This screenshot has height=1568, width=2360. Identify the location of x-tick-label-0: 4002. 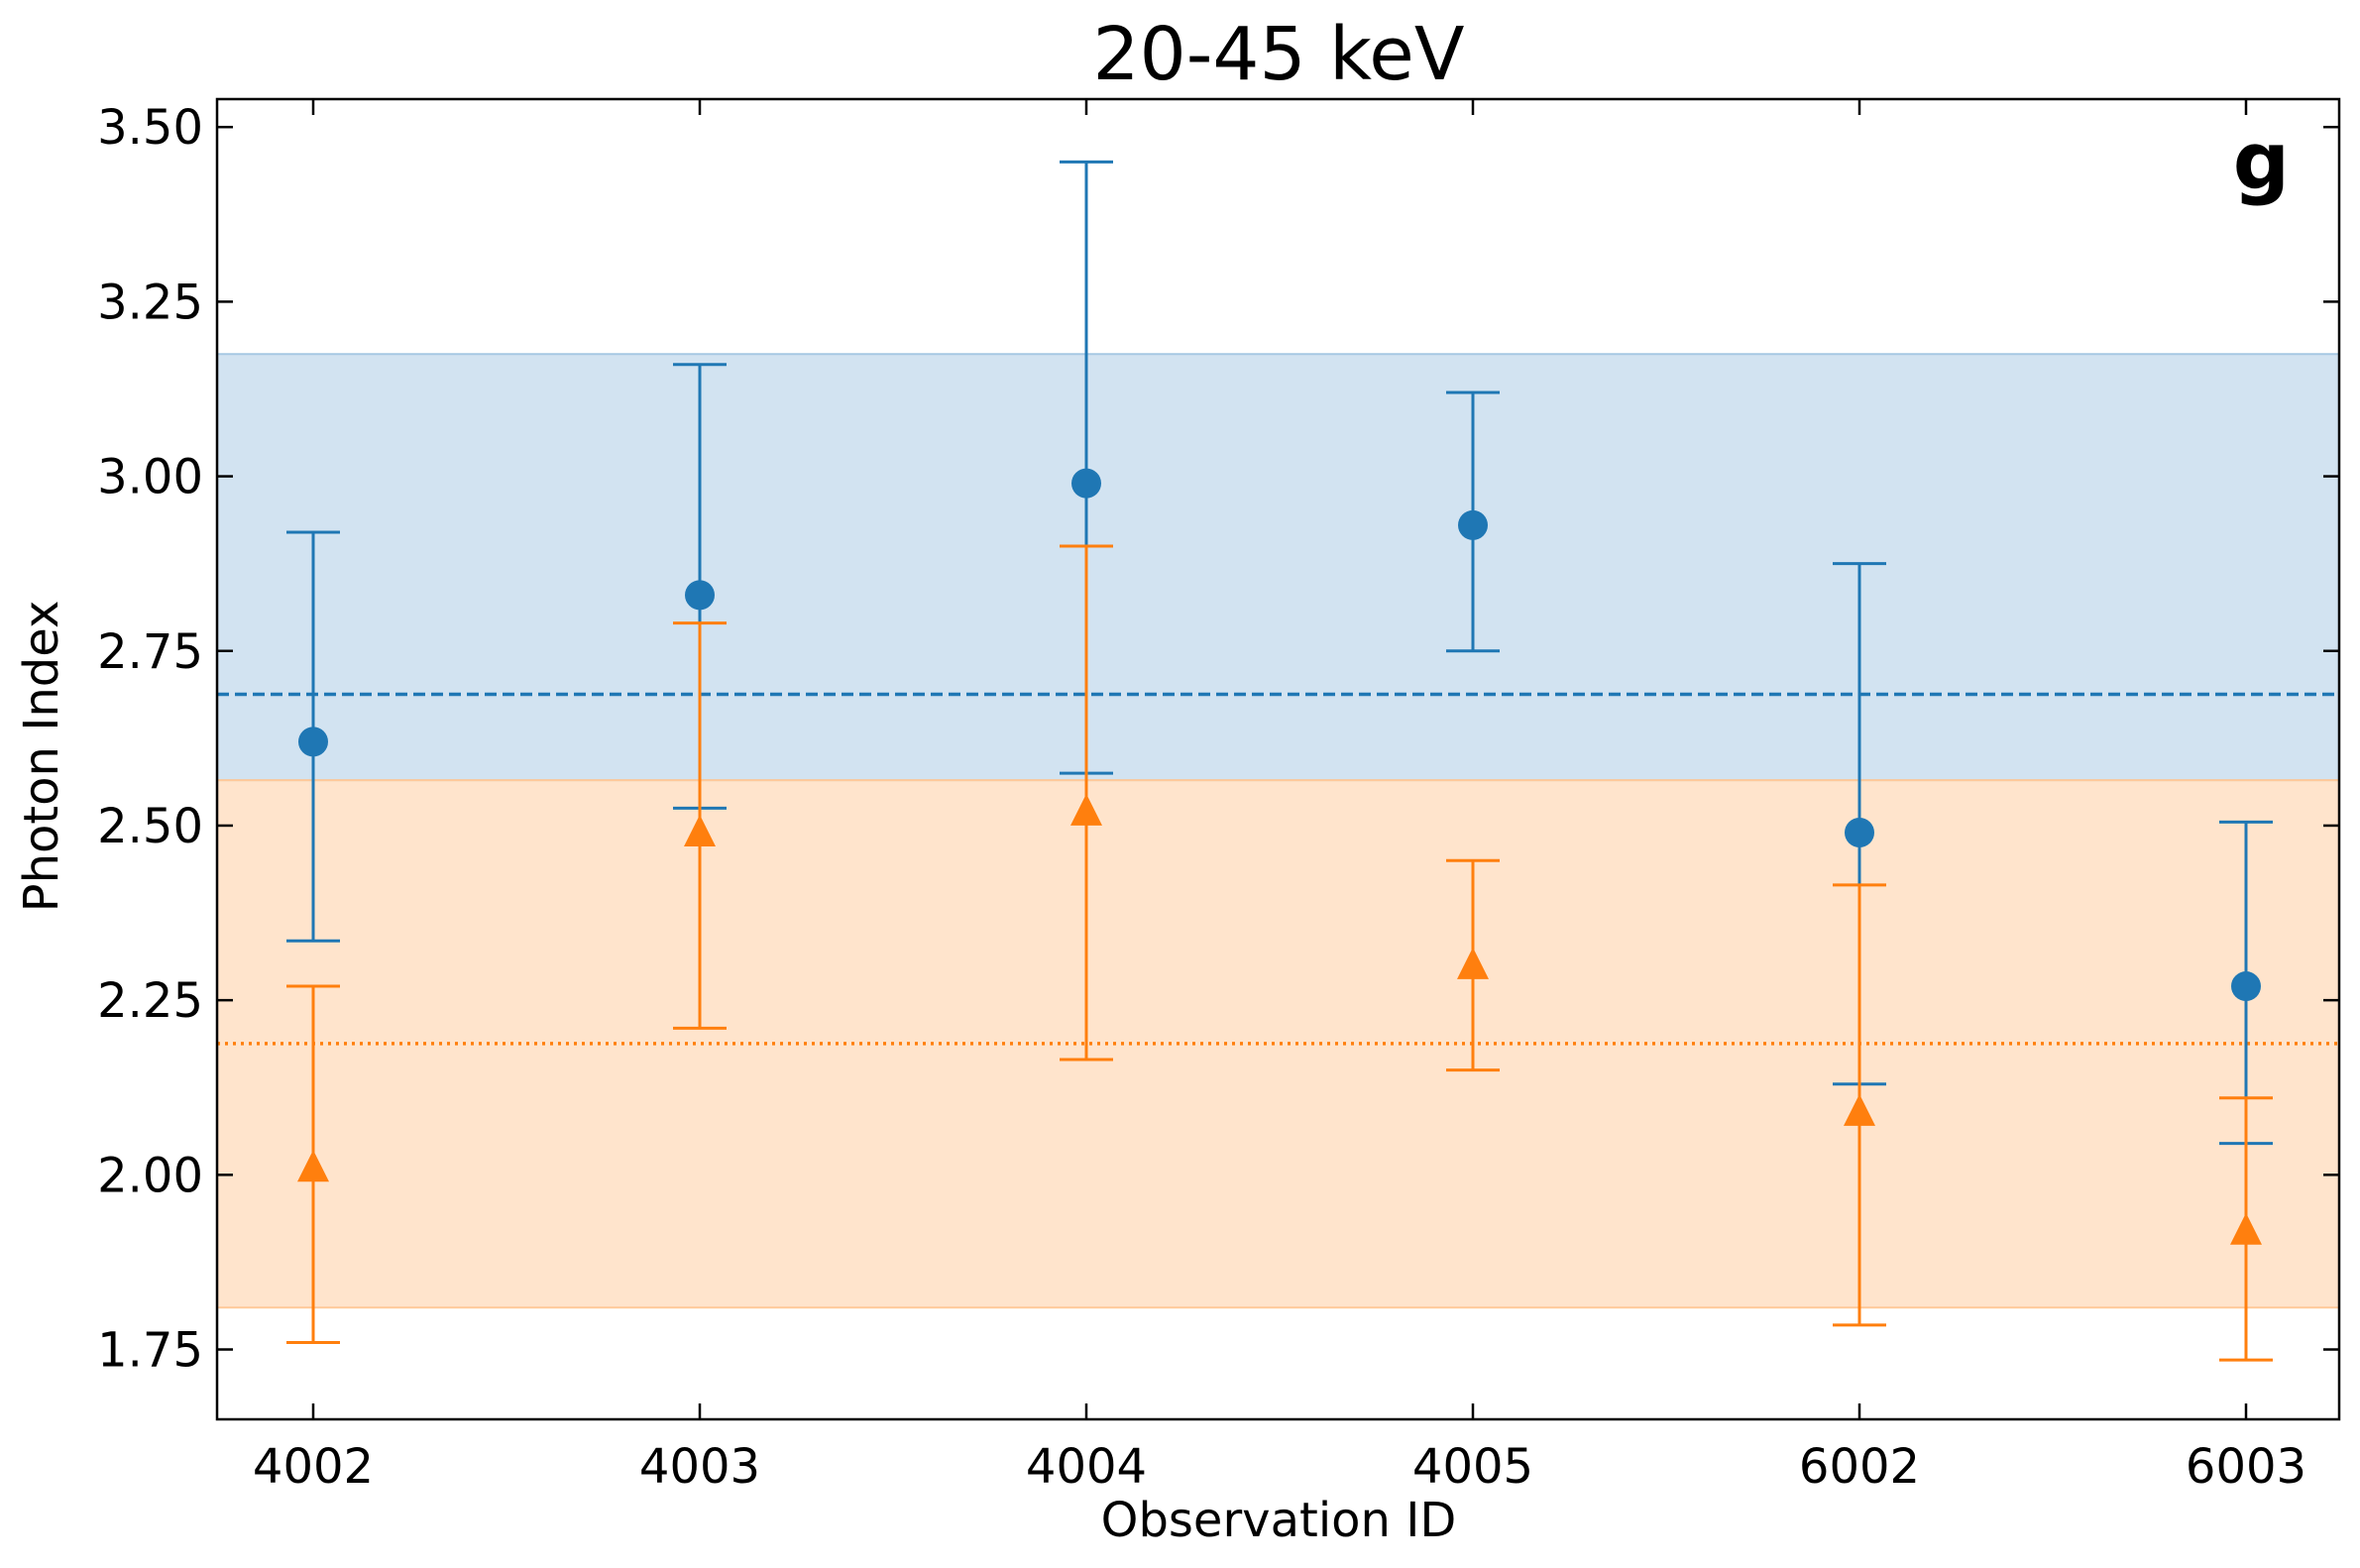
(313, 1467).